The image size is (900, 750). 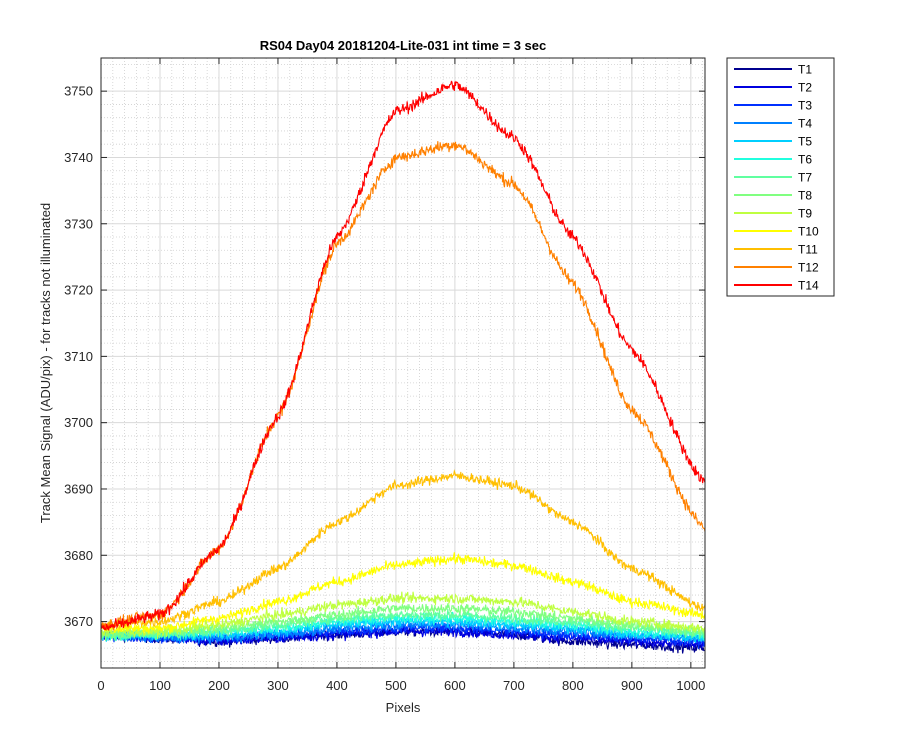 What do you see at coordinates (776, 268) in the screenshot?
I see `legend-item-t12: T12` at bounding box center [776, 268].